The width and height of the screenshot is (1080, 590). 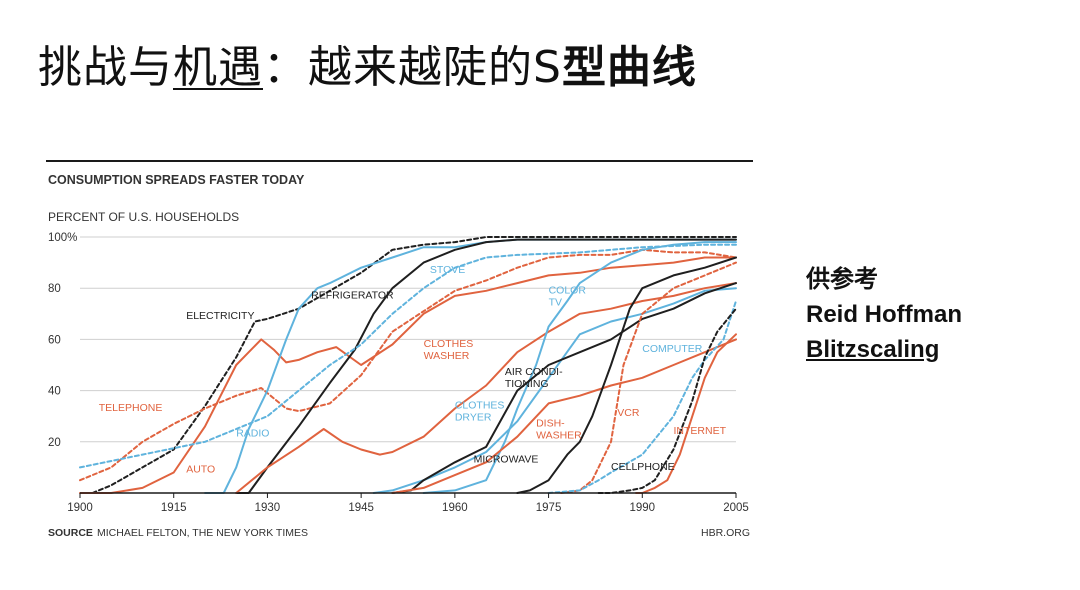 I want to click on series-label: AIR CONDI-TIONING, so click(x=534, y=378).